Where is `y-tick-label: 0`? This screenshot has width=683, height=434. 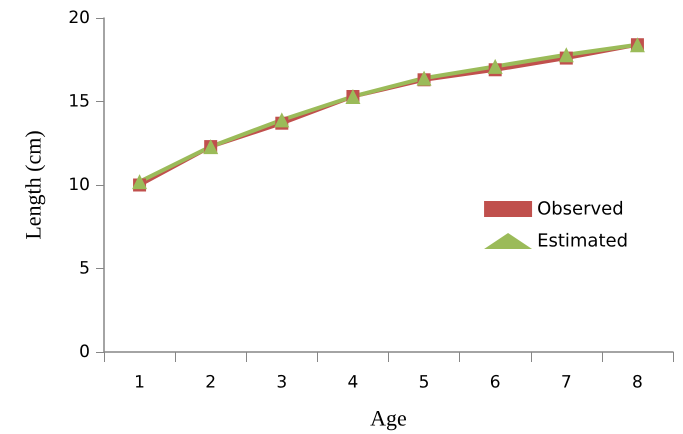
y-tick-label: 0 is located at coordinates (84, 352).